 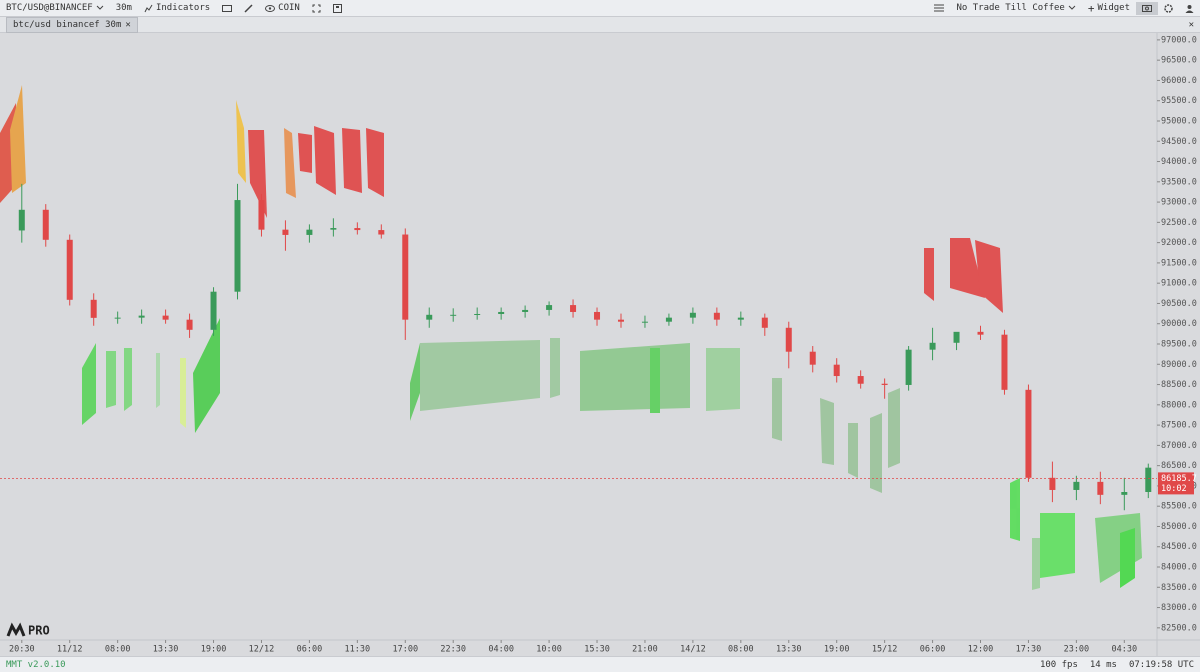 I want to click on draw-button, so click(x=248, y=8).